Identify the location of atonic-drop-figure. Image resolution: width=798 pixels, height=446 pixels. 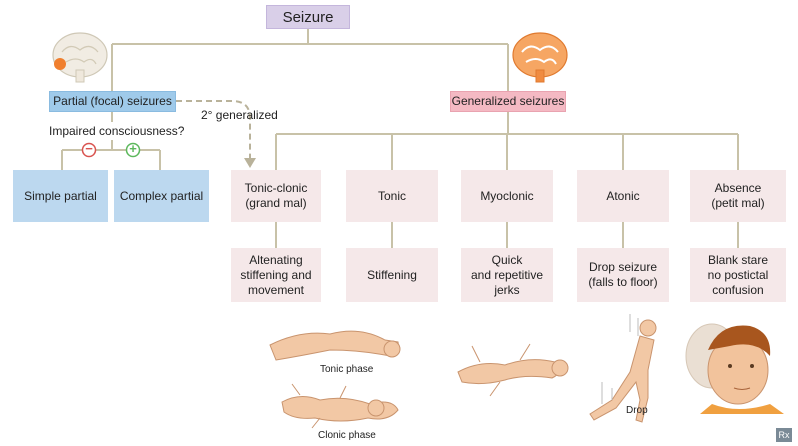
(623, 368).